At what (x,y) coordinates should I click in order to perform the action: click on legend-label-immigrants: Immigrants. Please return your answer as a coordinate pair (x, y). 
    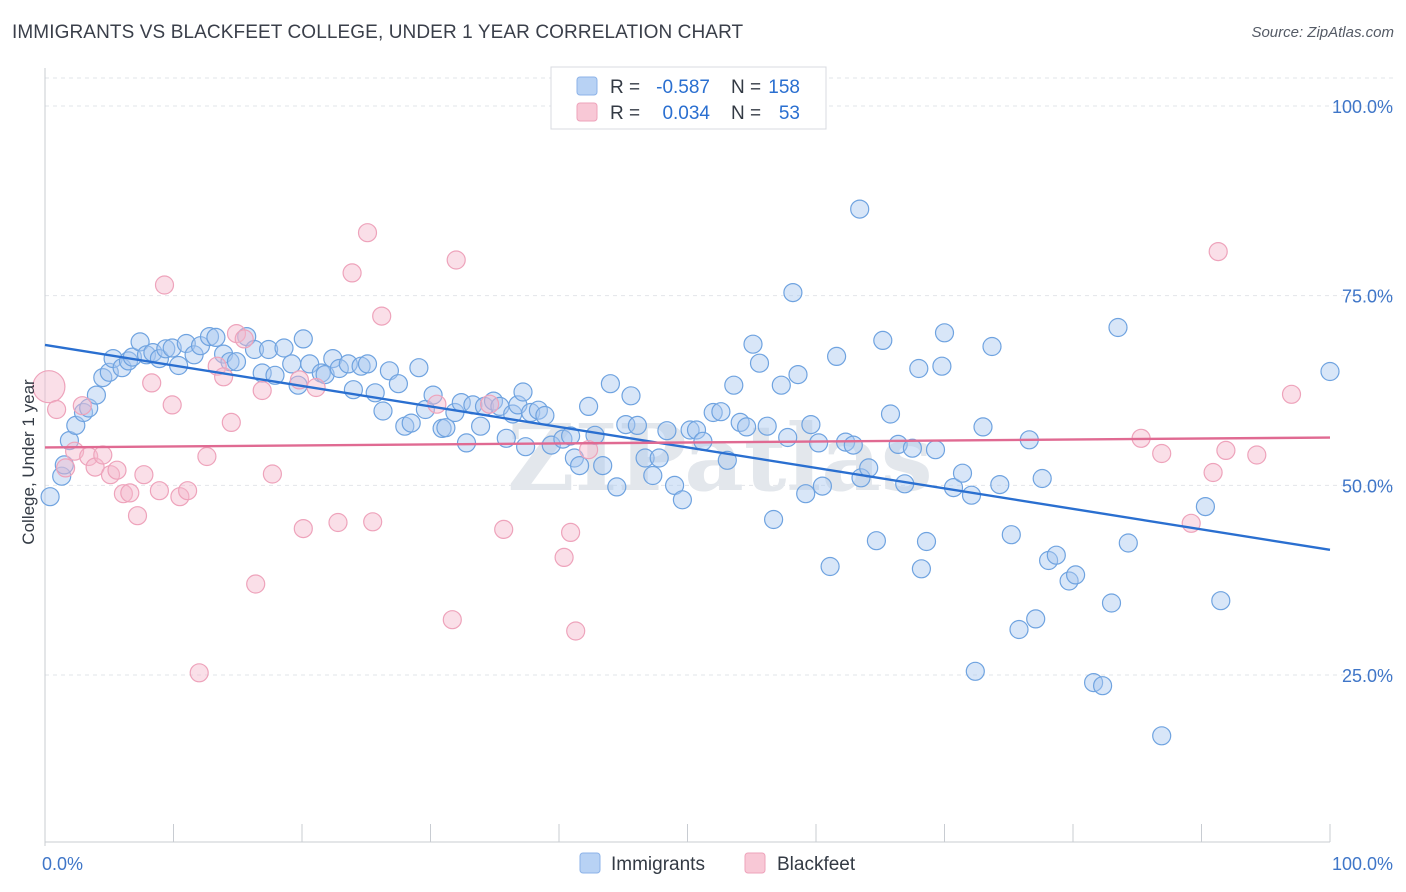
    Looking at the image, I should click on (658, 864).